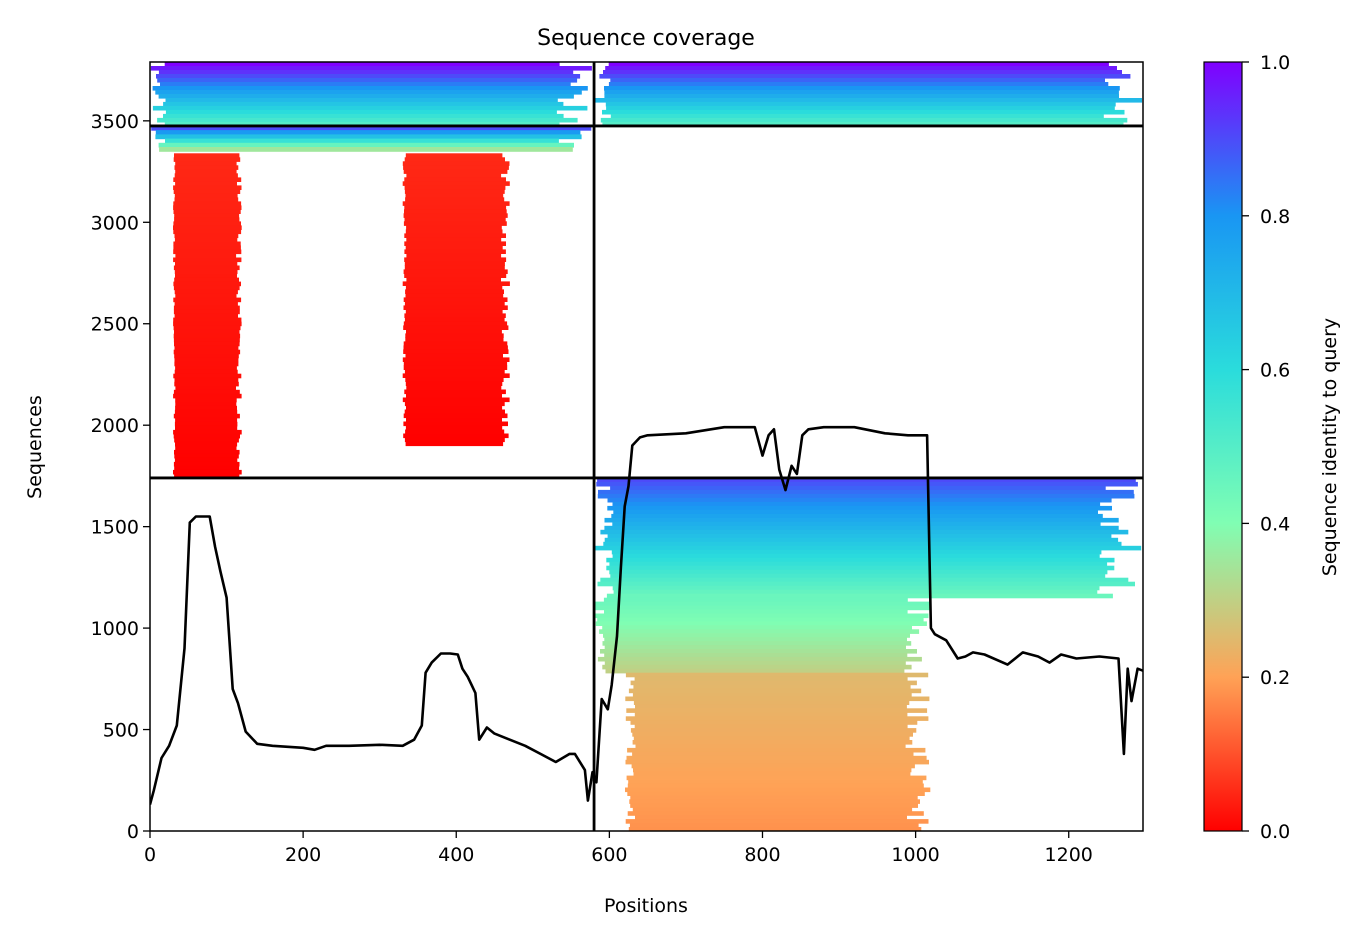 The height and width of the screenshot is (939, 1364). Describe the element at coordinates (646, 38) in the screenshot. I see `chart-title: Sequence coverage` at that location.